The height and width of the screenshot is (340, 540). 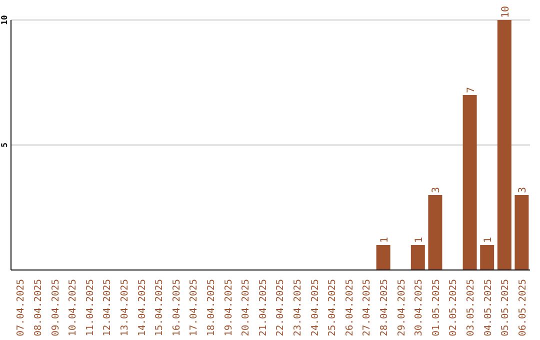 I want to click on x-tick-label: 30.04.2025, so click(x=419, y=307).